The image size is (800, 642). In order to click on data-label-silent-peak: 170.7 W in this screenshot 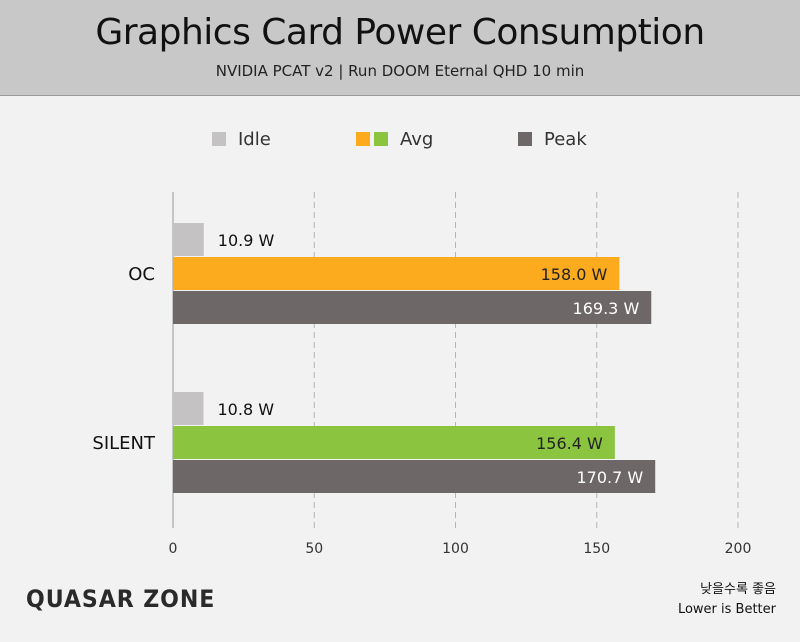, I will do `click(610, 477)`.